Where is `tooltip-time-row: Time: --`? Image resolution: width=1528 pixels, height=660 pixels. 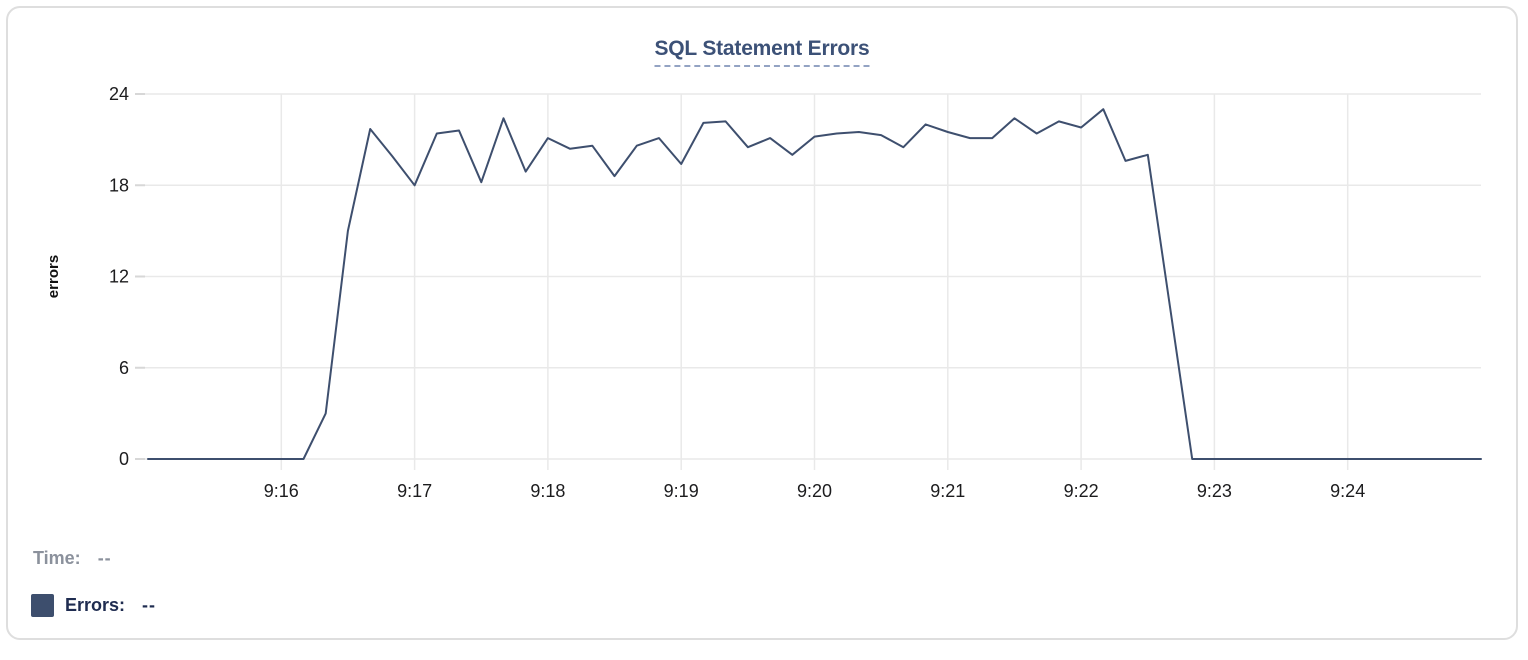
tooltip-time-row: Time: -- is located at coordinates (72, 558).